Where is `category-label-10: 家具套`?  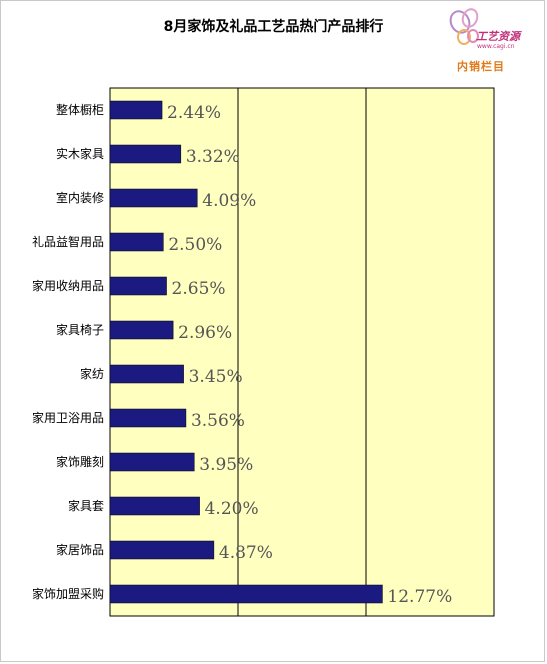
category-label-10: 家具套 is located at coordinates (86, 505).